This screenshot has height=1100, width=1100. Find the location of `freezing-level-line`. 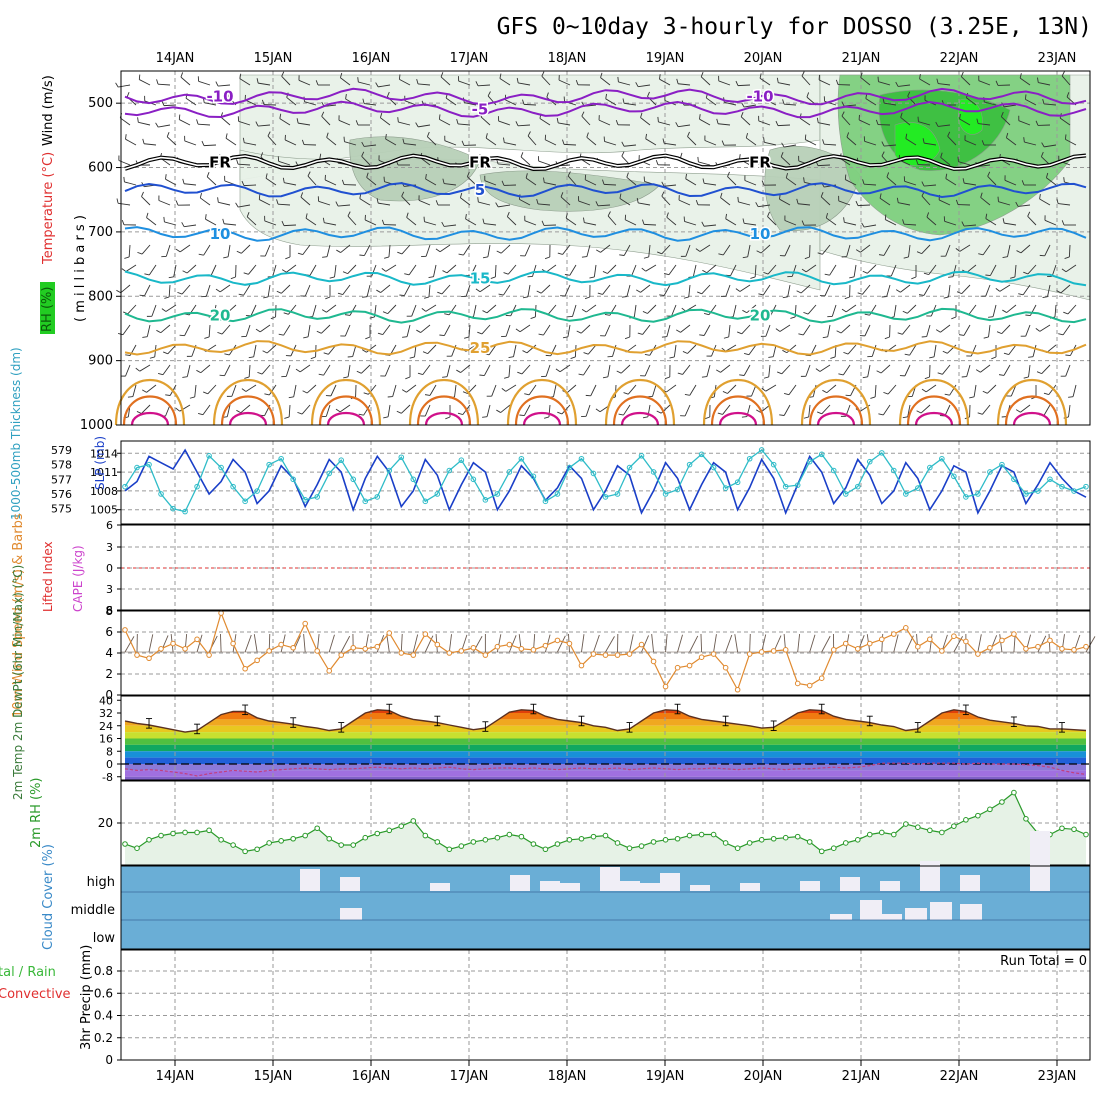

freezing-level-line is located at coordinates (605, 162).